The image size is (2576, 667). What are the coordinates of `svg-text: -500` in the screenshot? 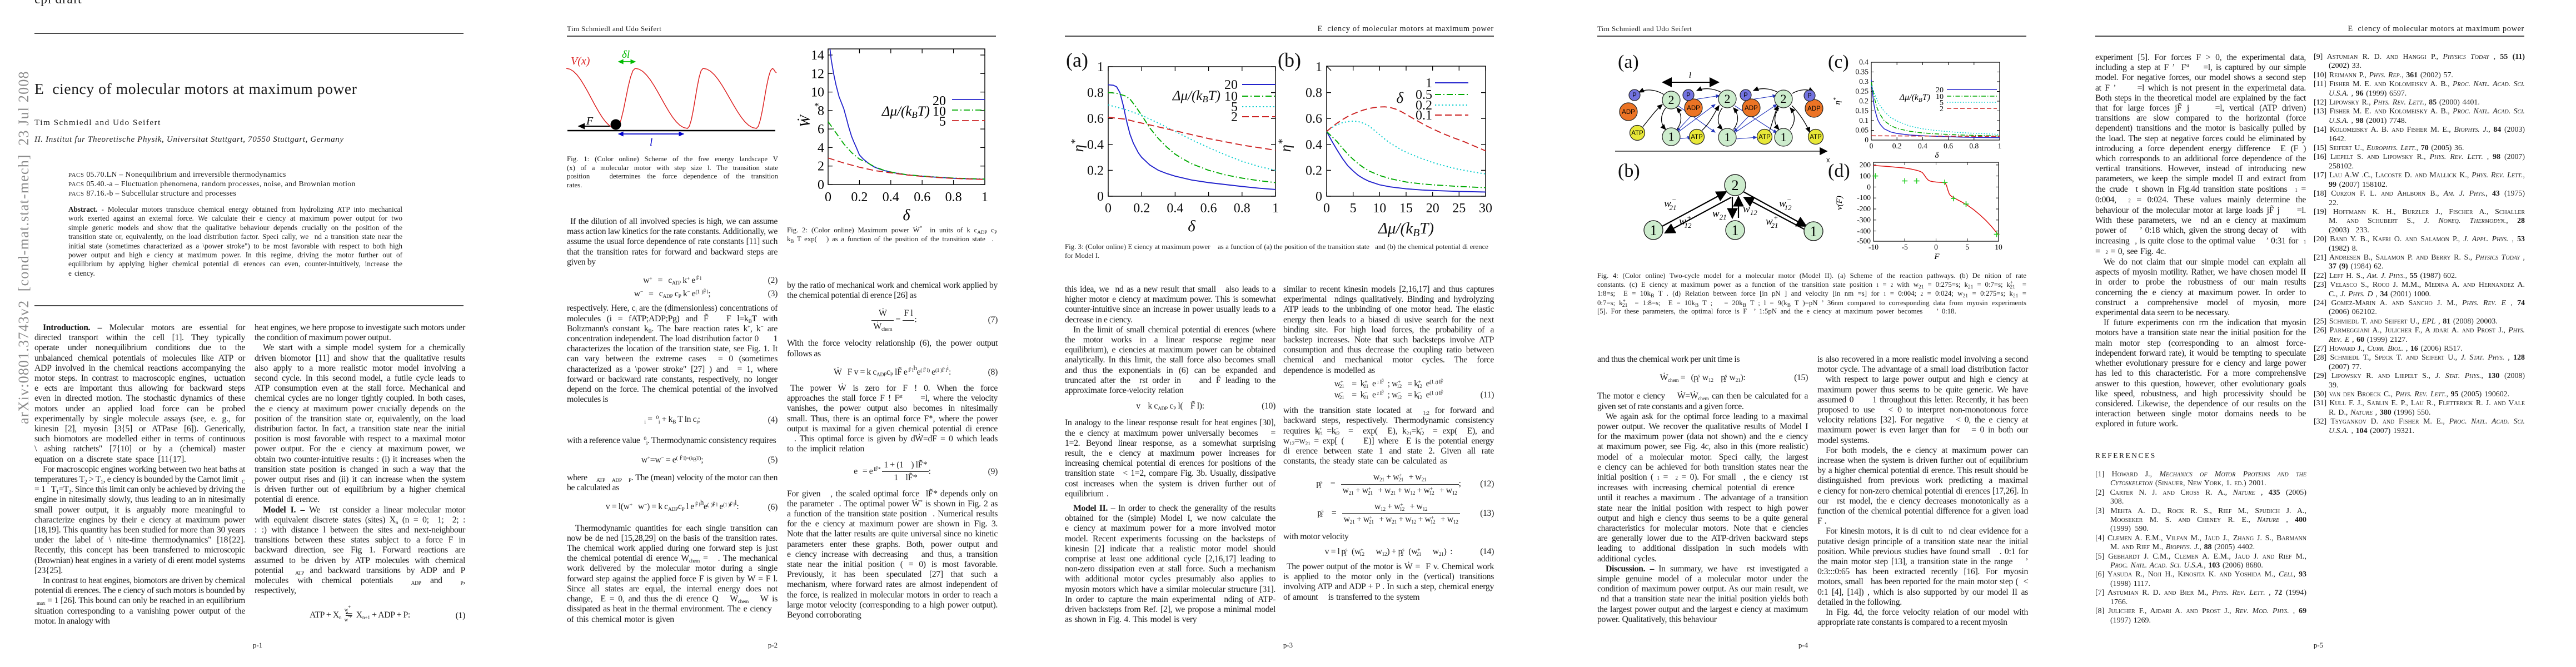 It's located at (1864, 241).